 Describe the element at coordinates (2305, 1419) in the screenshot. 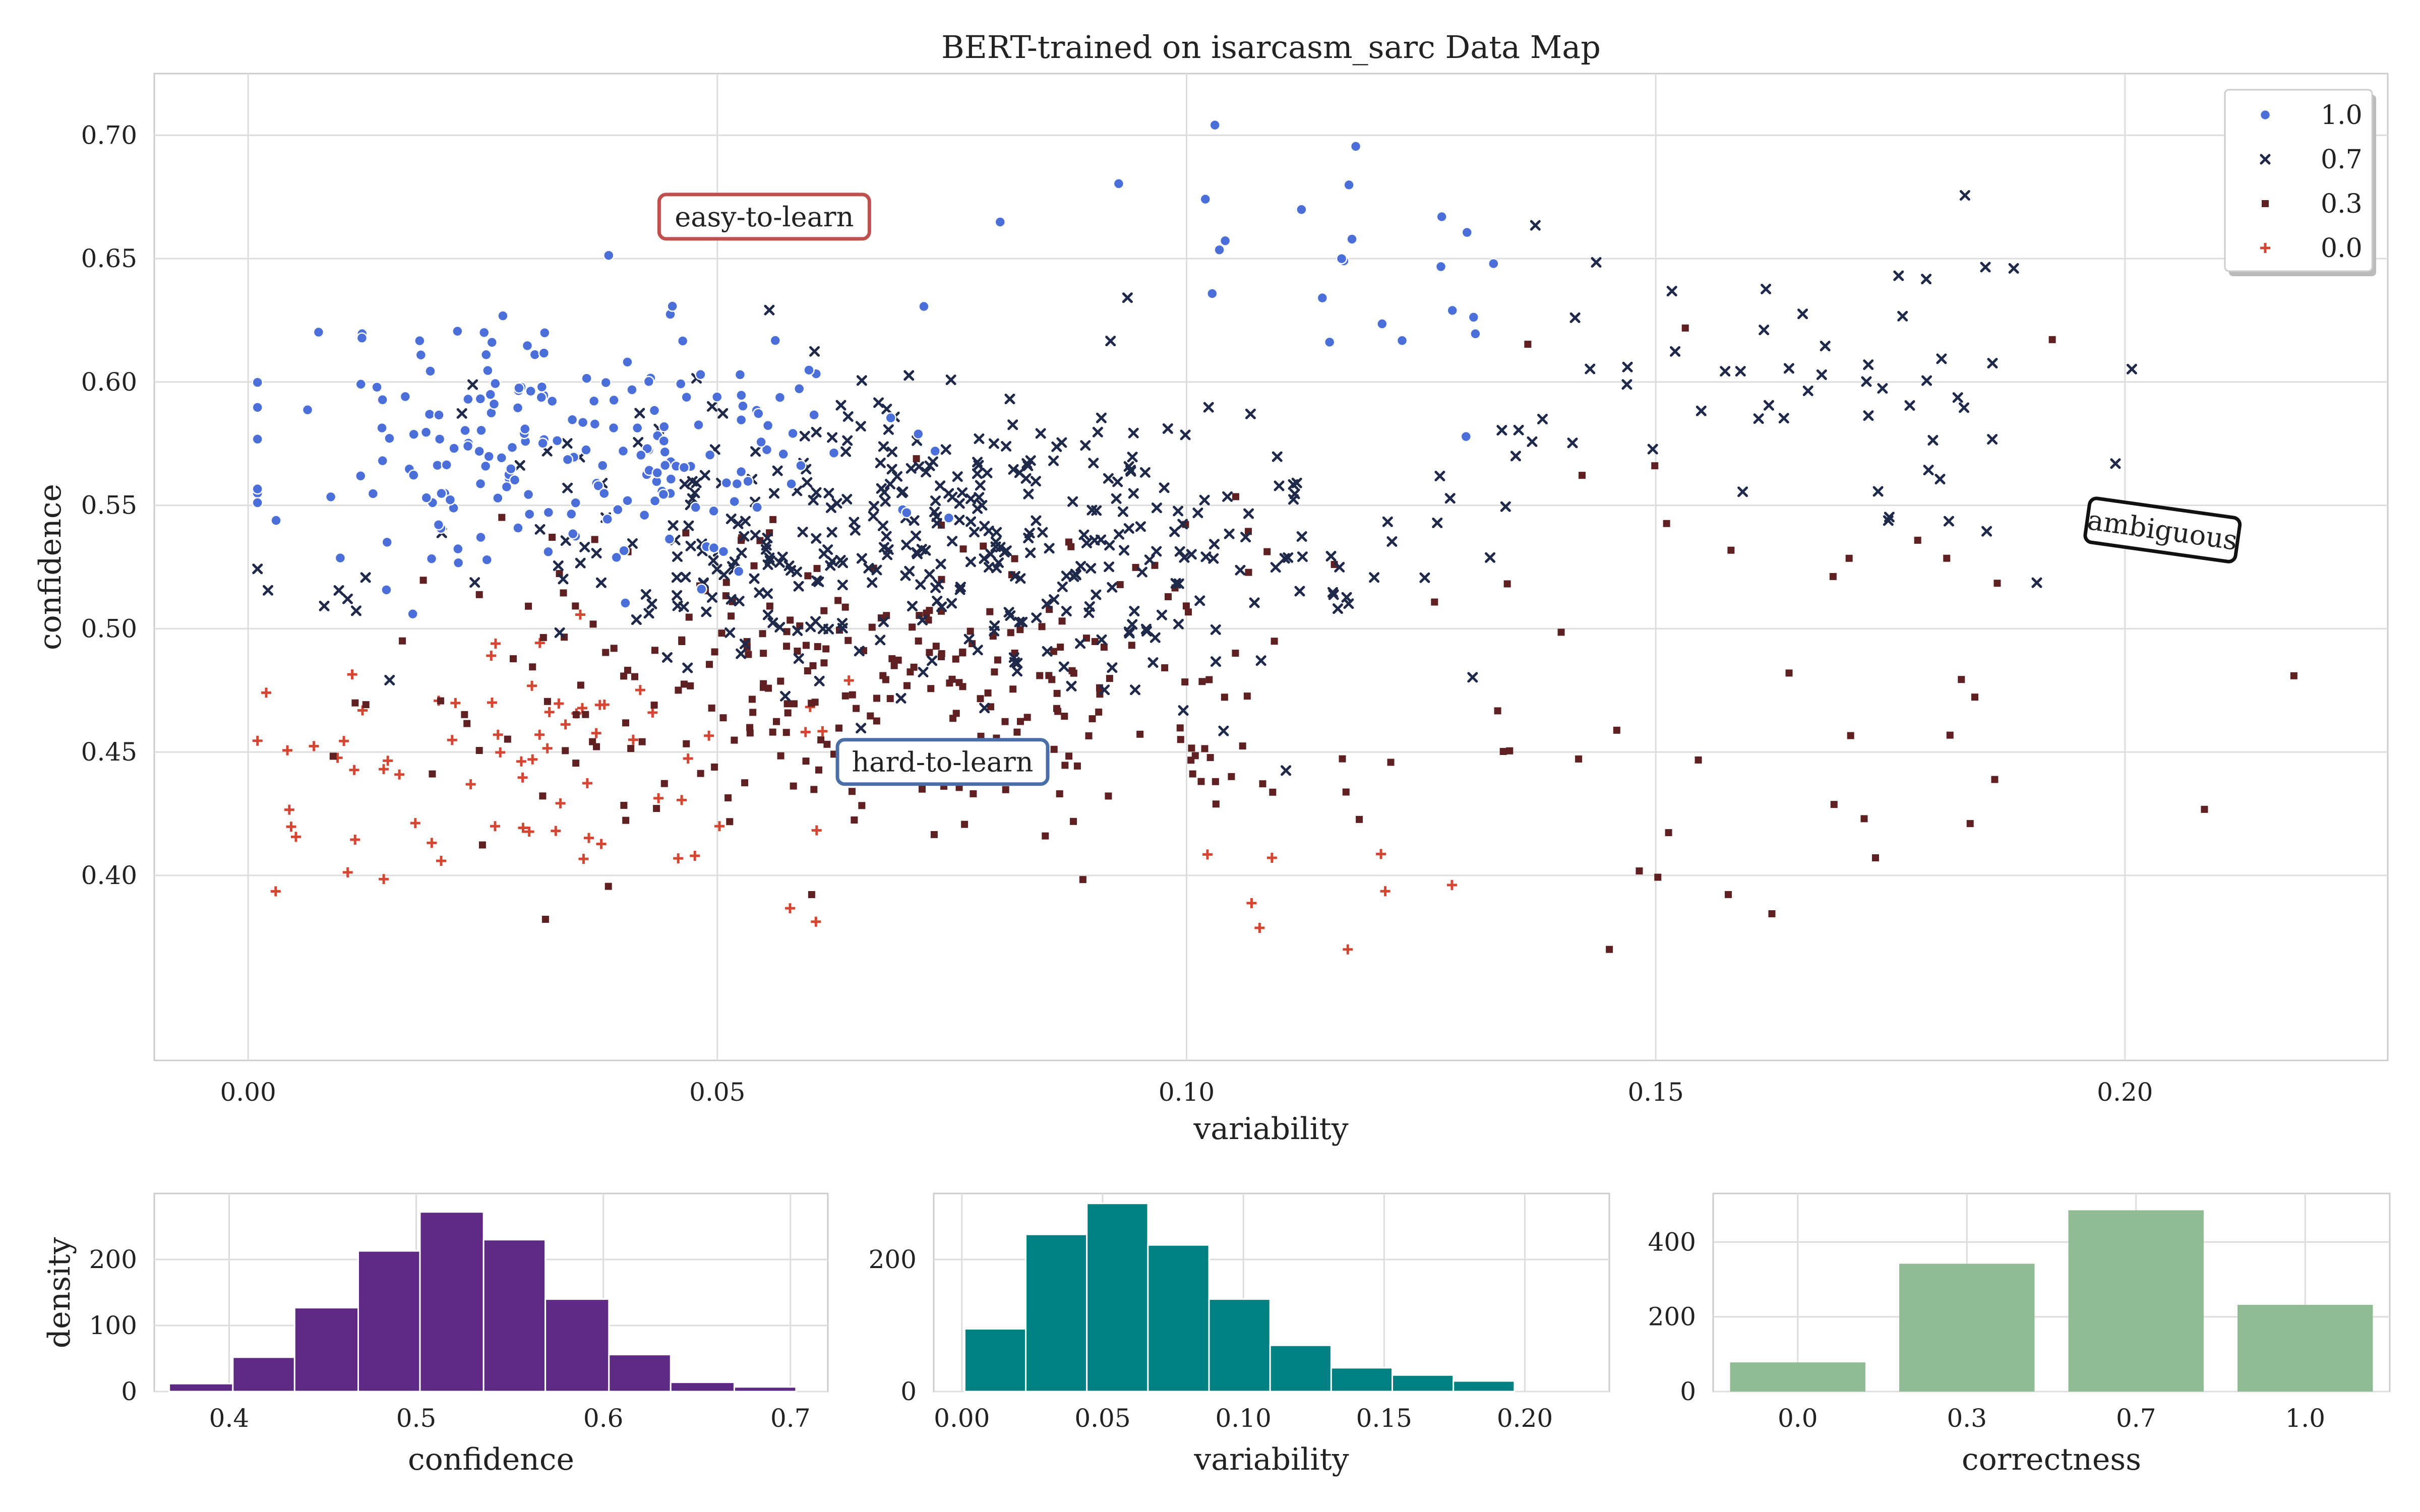

I see `x-tick-label: 1.0` at that location.